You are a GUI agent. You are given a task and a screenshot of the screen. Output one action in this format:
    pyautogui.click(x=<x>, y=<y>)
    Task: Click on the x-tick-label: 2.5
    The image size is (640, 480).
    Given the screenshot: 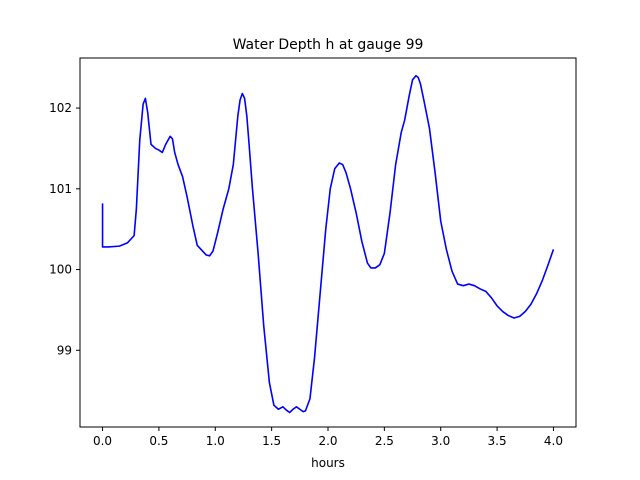 What is the action you would take?
    pyautogui.click(x=384, y=441)
    